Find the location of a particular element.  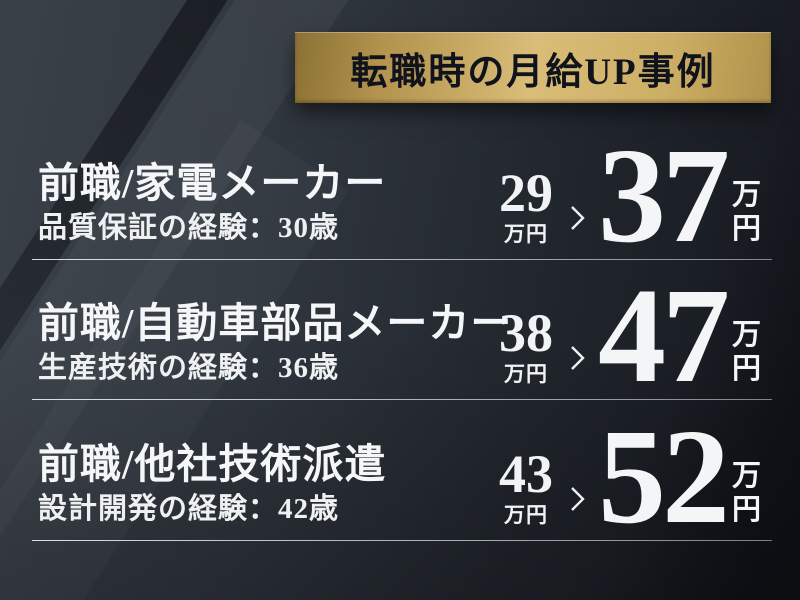

case-info: 前職/自動車部品メーカー 生産技術の経験：36歳 is located at coordinates (275, 343).